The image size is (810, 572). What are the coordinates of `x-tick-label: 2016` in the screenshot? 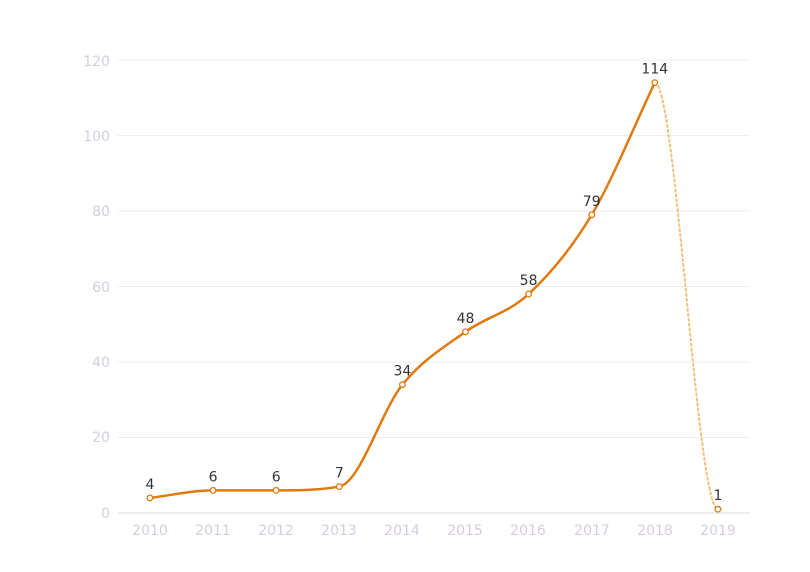 It's located at (528, 531).